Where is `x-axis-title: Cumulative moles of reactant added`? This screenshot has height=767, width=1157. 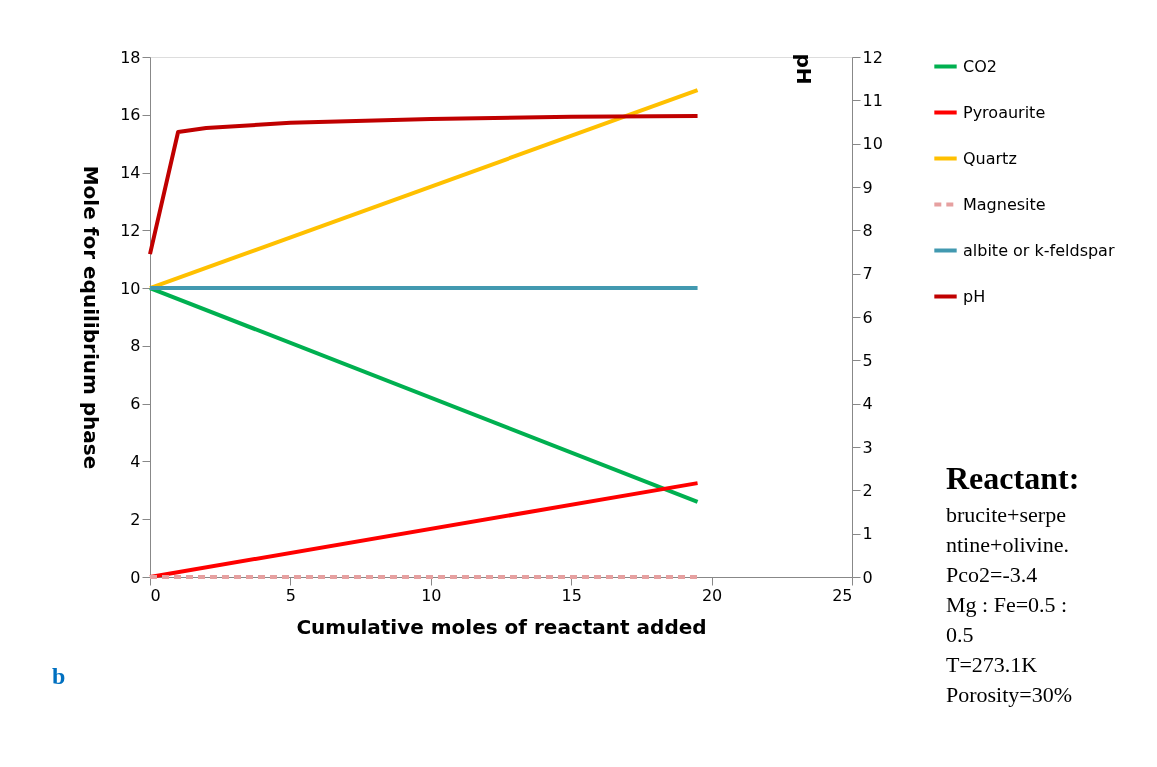
x-axis-title: Cumulative moles of reactant added is located at coordinates (501, 626).